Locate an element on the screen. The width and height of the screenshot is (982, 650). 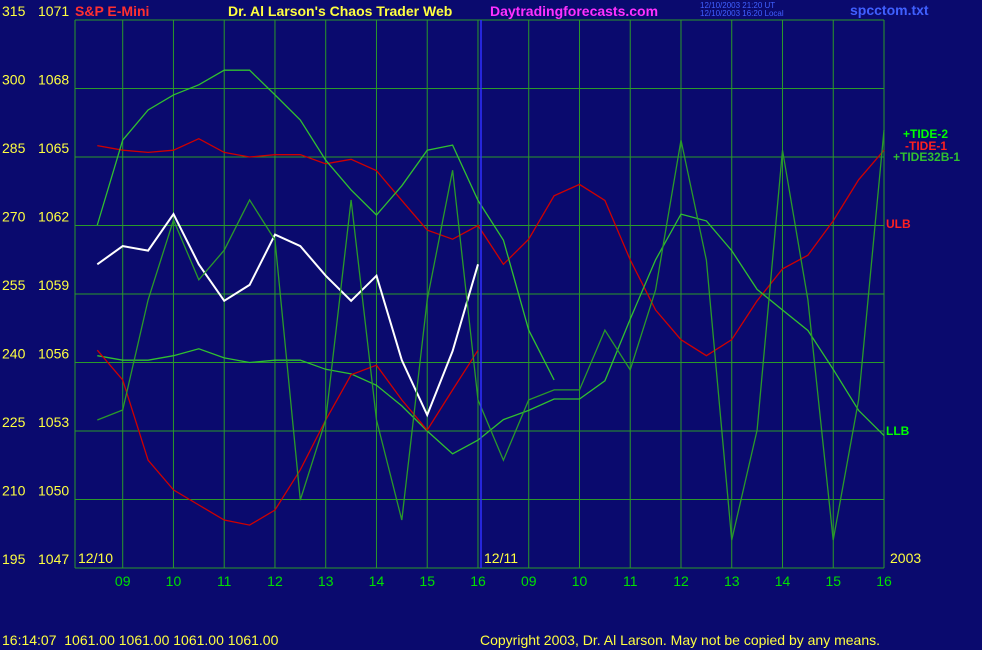
chart-title: S&P E-Mini is located at coordinates (112, 11).